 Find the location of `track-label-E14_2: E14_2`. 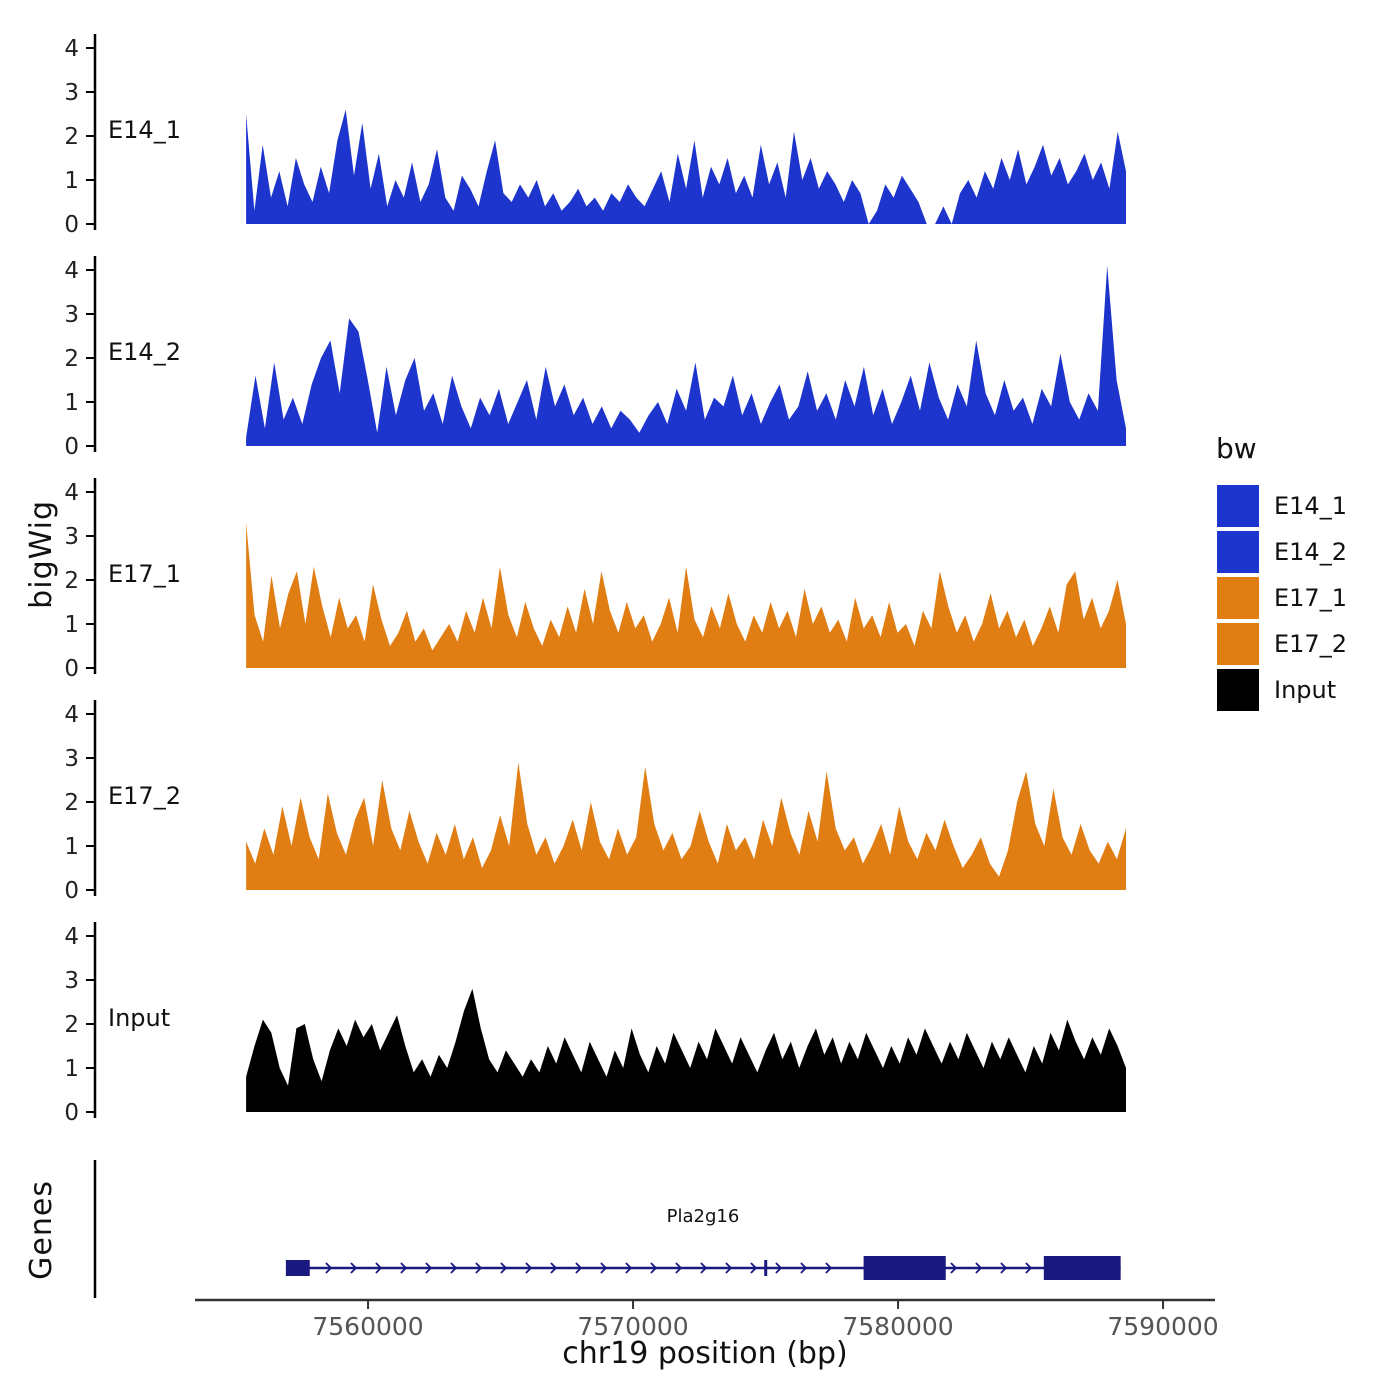

track-label-E14_2: E14_2 is located at coordinates (144, 352).